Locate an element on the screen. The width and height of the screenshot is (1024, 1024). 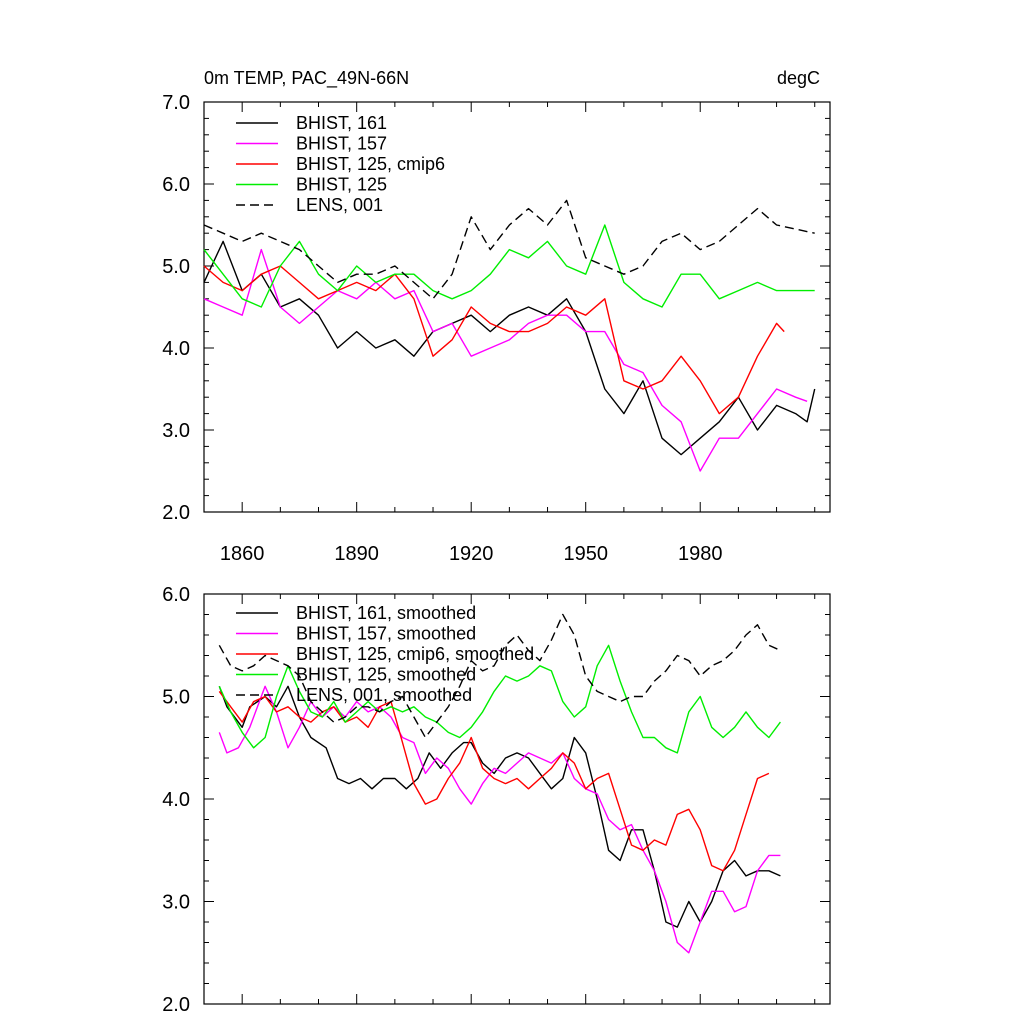
legend-label: BHIST, 157, smoothed is located at coordinates (386, 634).